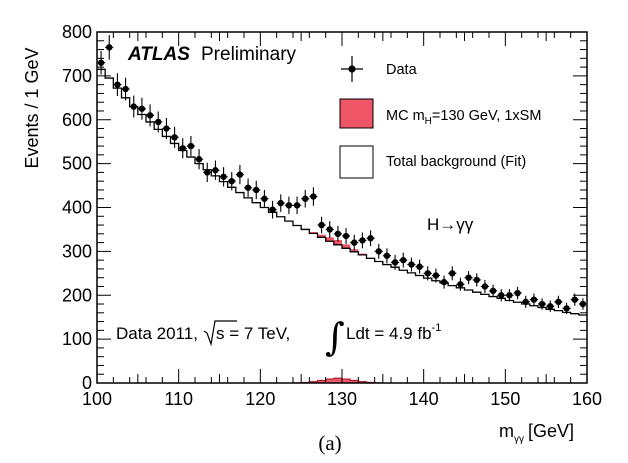 The height and width of the screenshot is (463, 628). What do you see at coordinates (249, 54) in the screenshot?
I see `experiment-tag: Preliminary` at bounding box center [249, 54].